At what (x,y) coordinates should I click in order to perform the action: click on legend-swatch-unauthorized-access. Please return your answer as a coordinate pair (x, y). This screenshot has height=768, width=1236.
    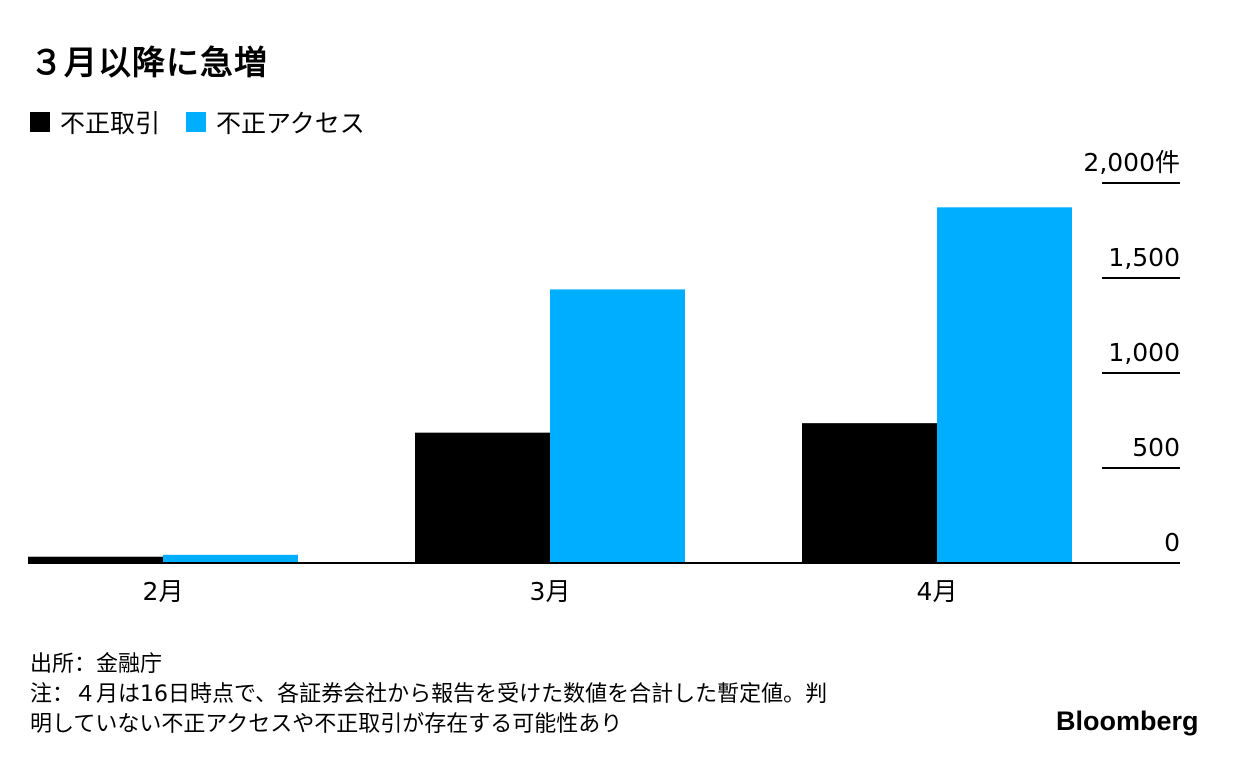
    Looking at the image, I should click on (196, 122).